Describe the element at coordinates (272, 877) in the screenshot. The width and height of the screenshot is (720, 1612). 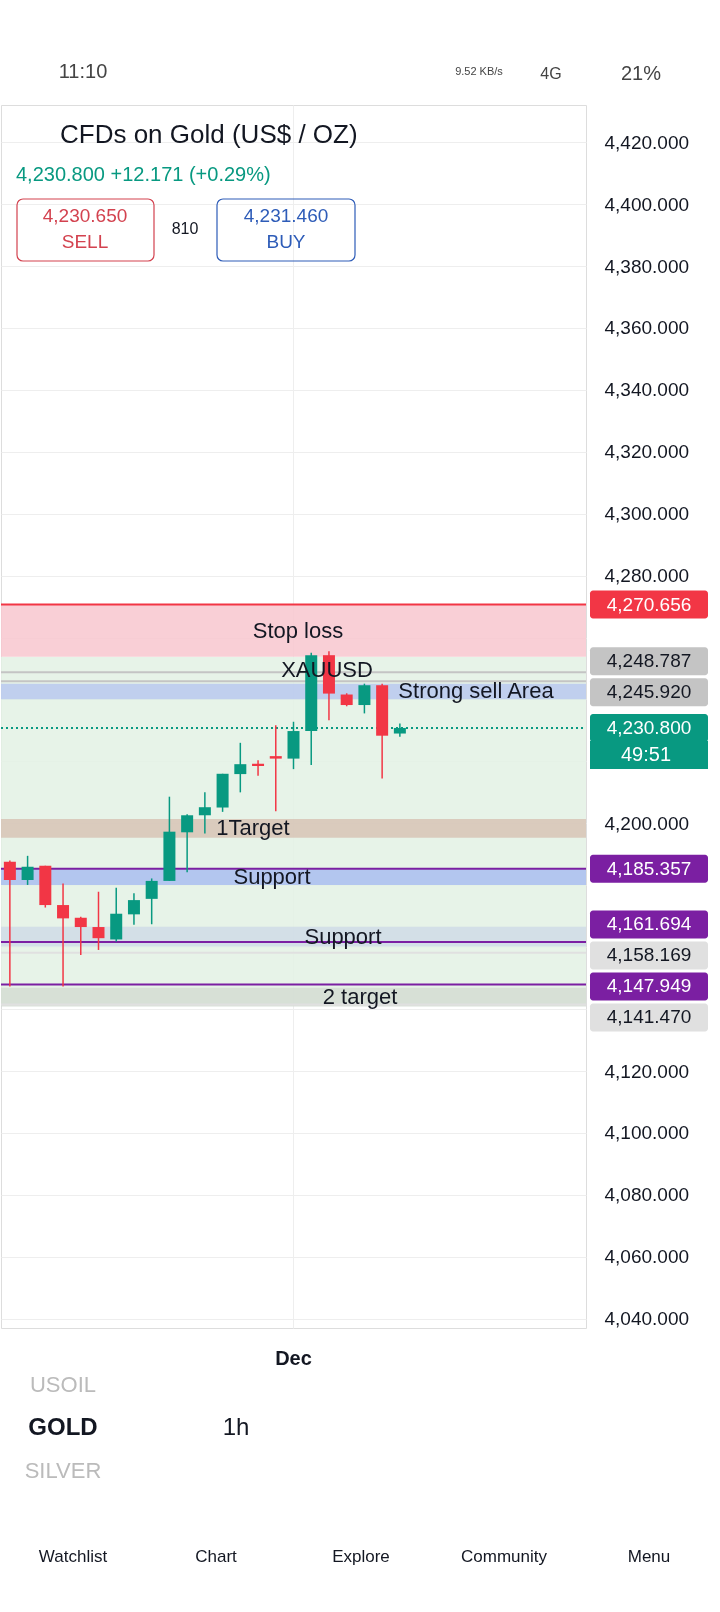
I see `band-label: Support` at that location.